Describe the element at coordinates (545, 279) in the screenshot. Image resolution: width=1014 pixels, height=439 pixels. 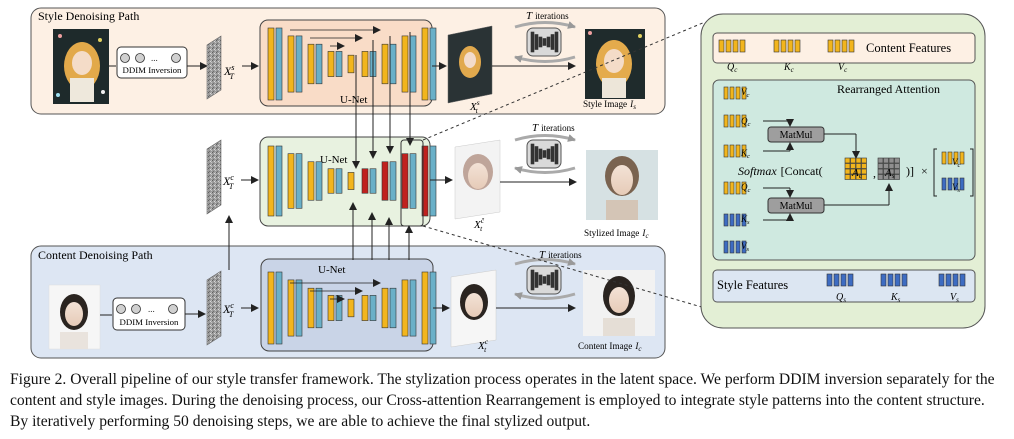
I see `content-iteration-loop` at that location.